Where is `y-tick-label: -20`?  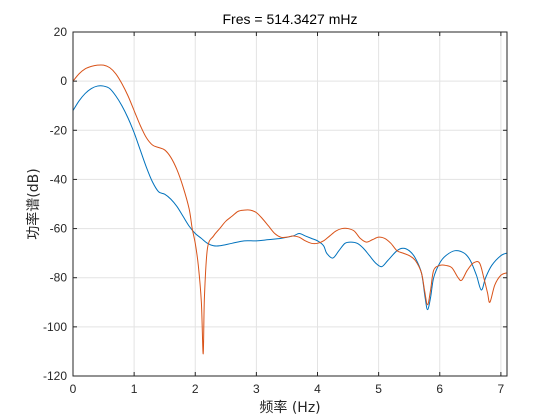 y-tick-label: -20 is located at coordinates (59, 130).